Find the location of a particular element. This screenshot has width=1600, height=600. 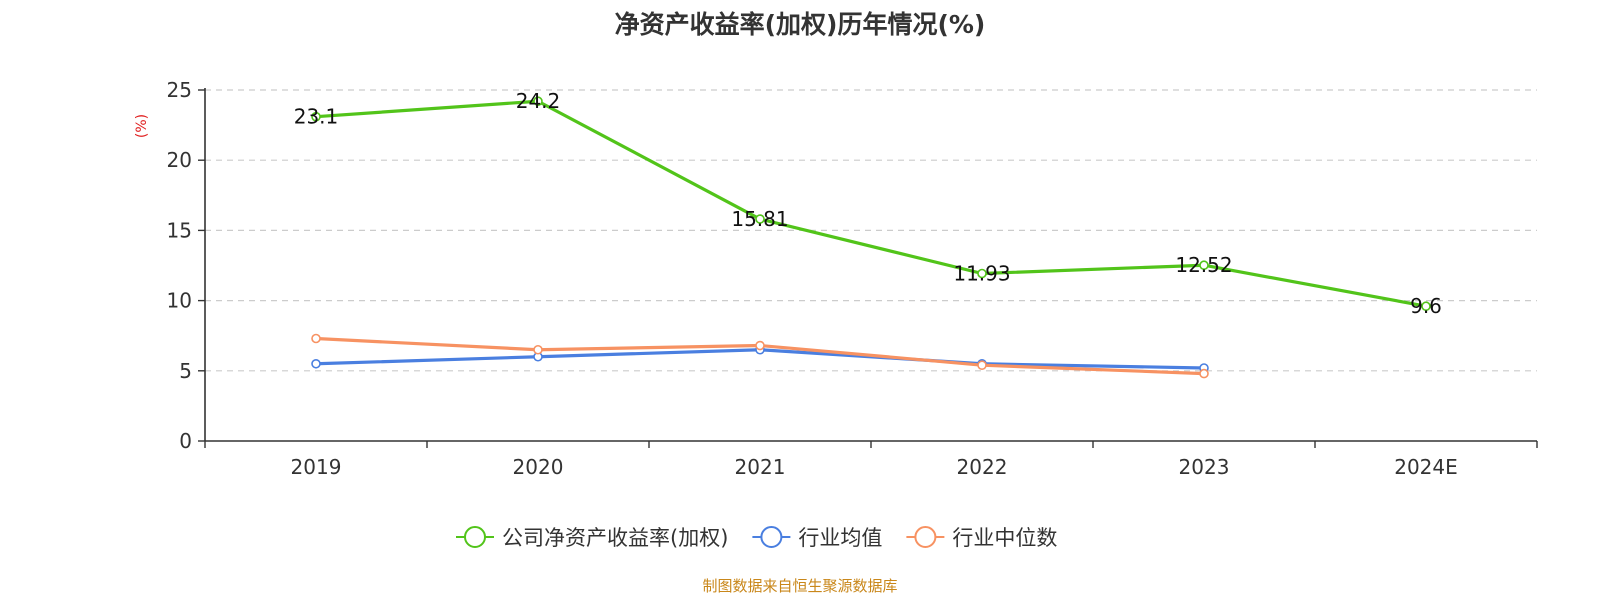

x-tick-label: 2023 is located at coordinates (1204, 467).